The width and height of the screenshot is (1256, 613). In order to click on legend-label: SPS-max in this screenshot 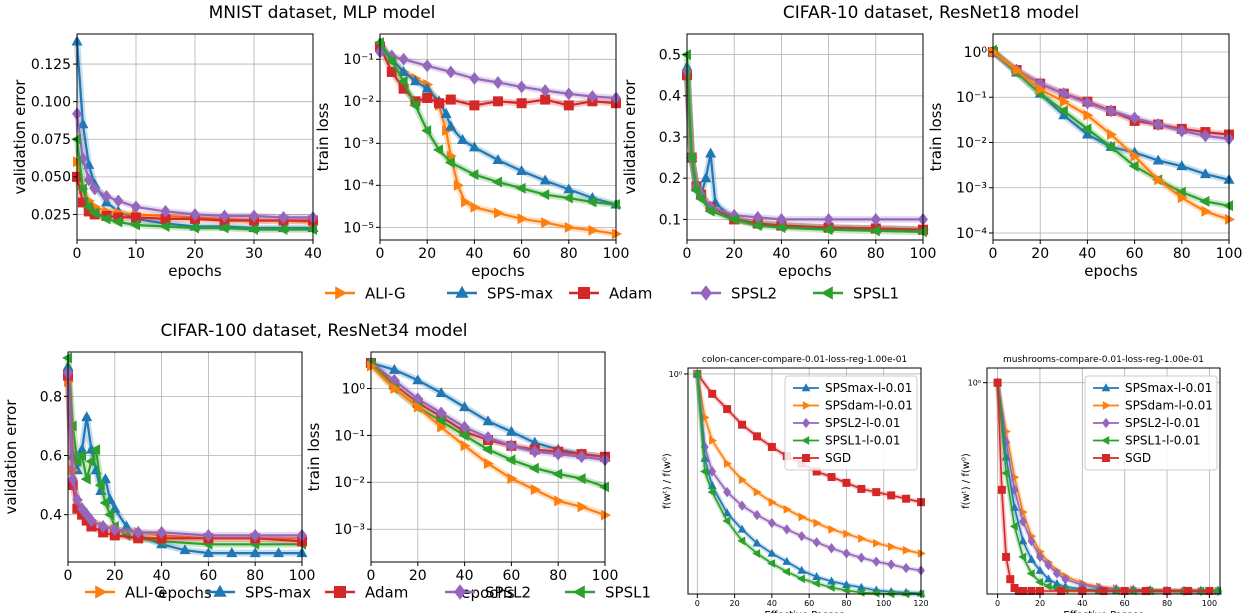, I will do `click(278, 593)`.